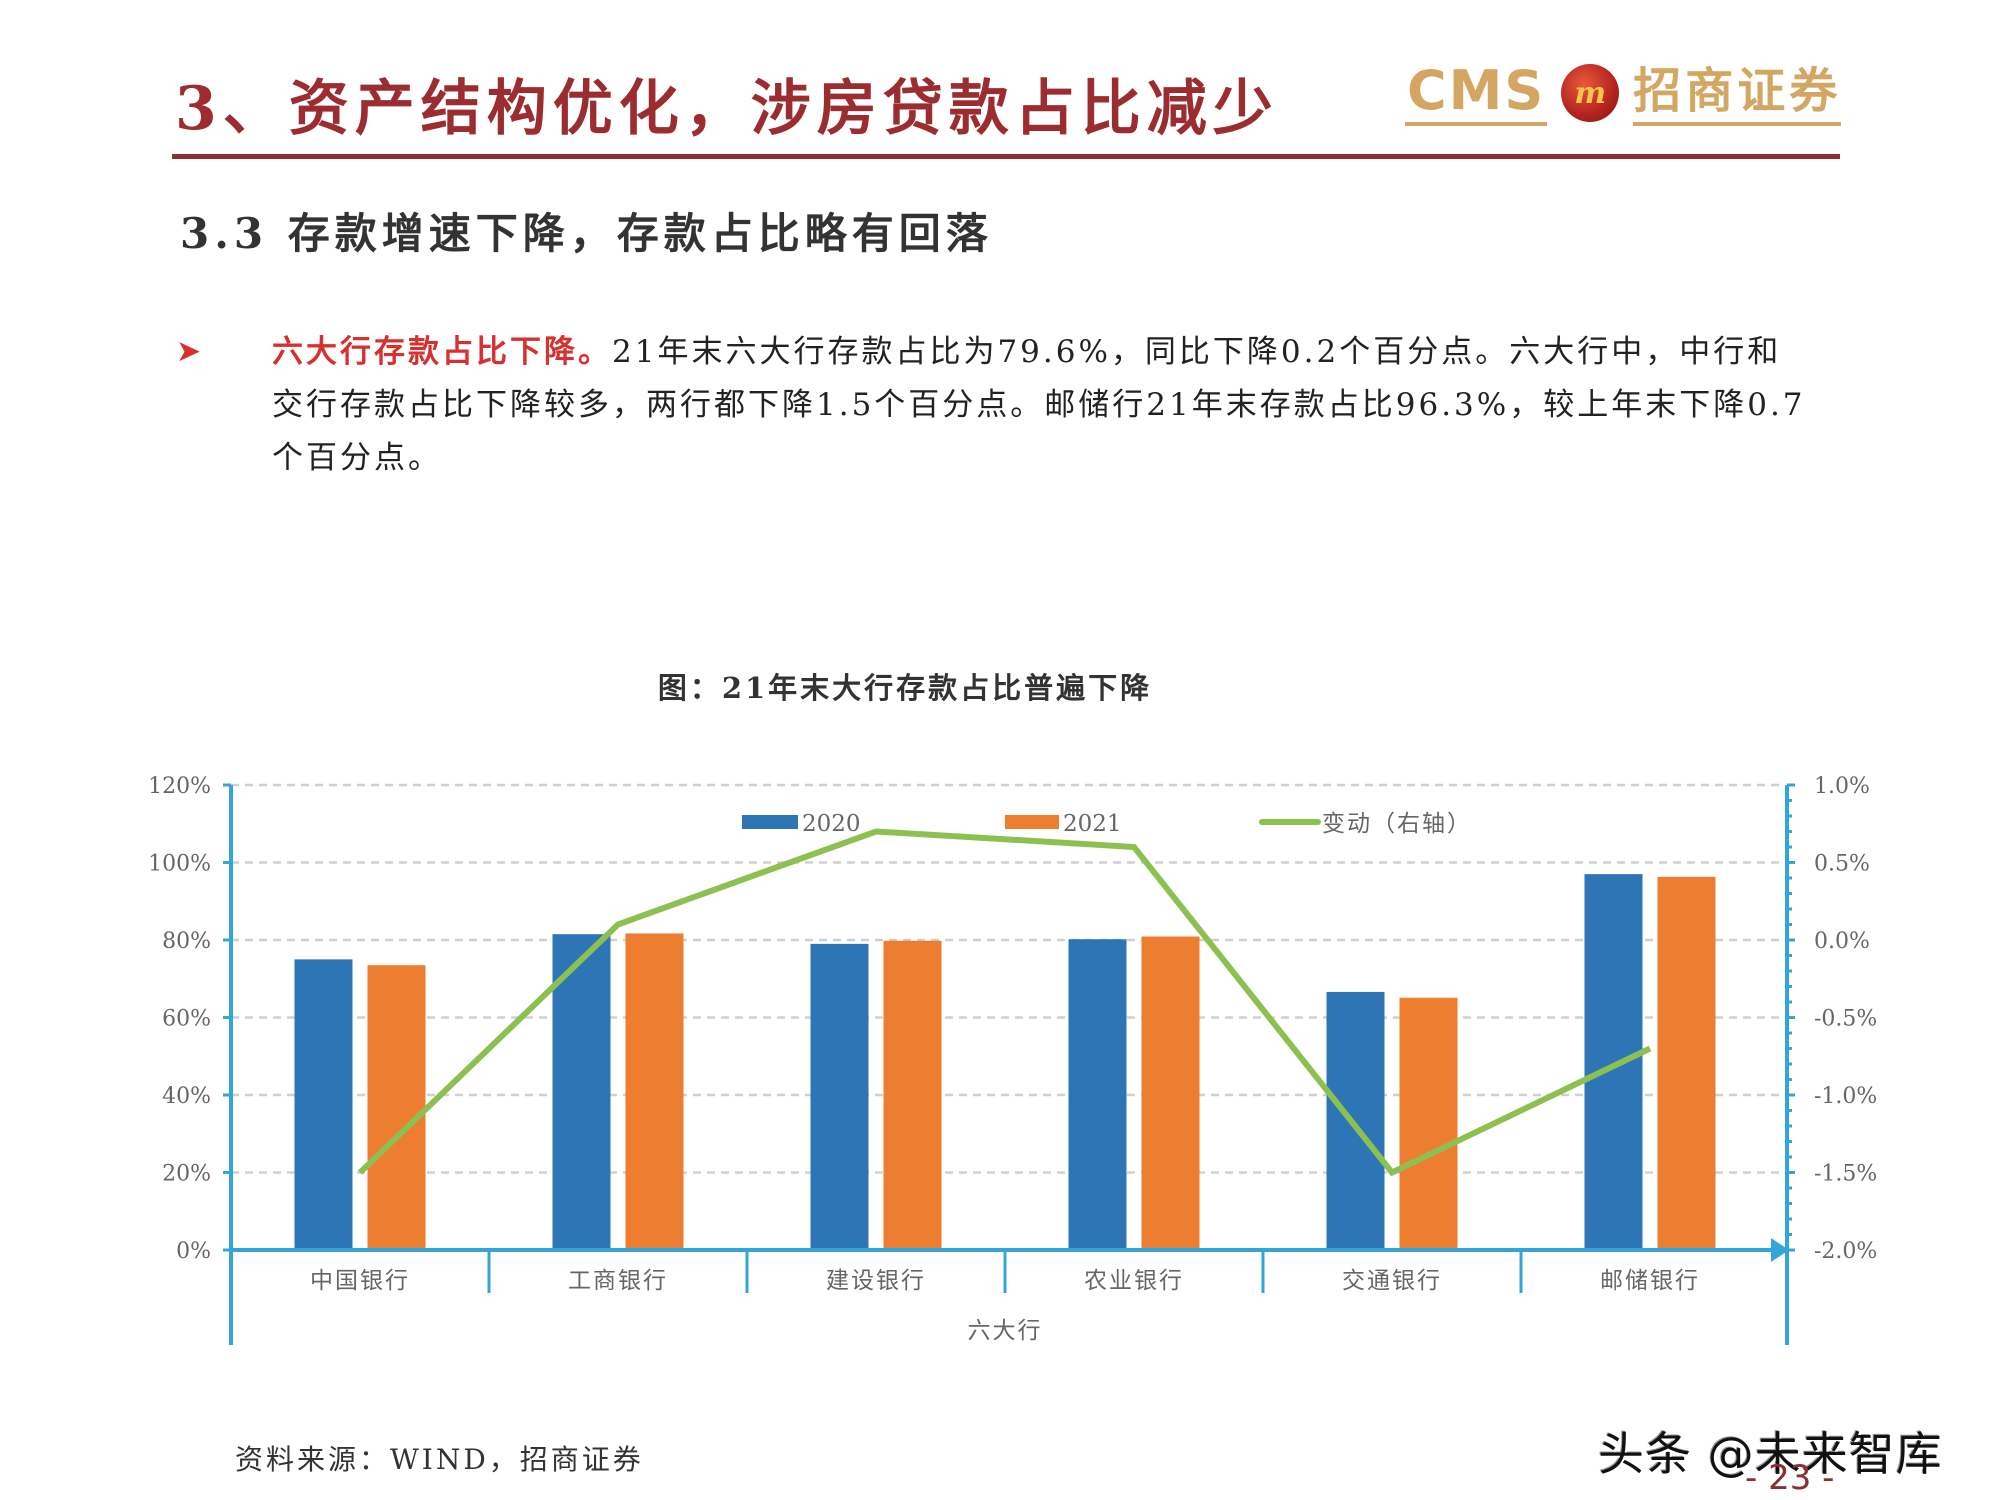  I want to click on page-number: - 23 -, so click(1790, 1478).